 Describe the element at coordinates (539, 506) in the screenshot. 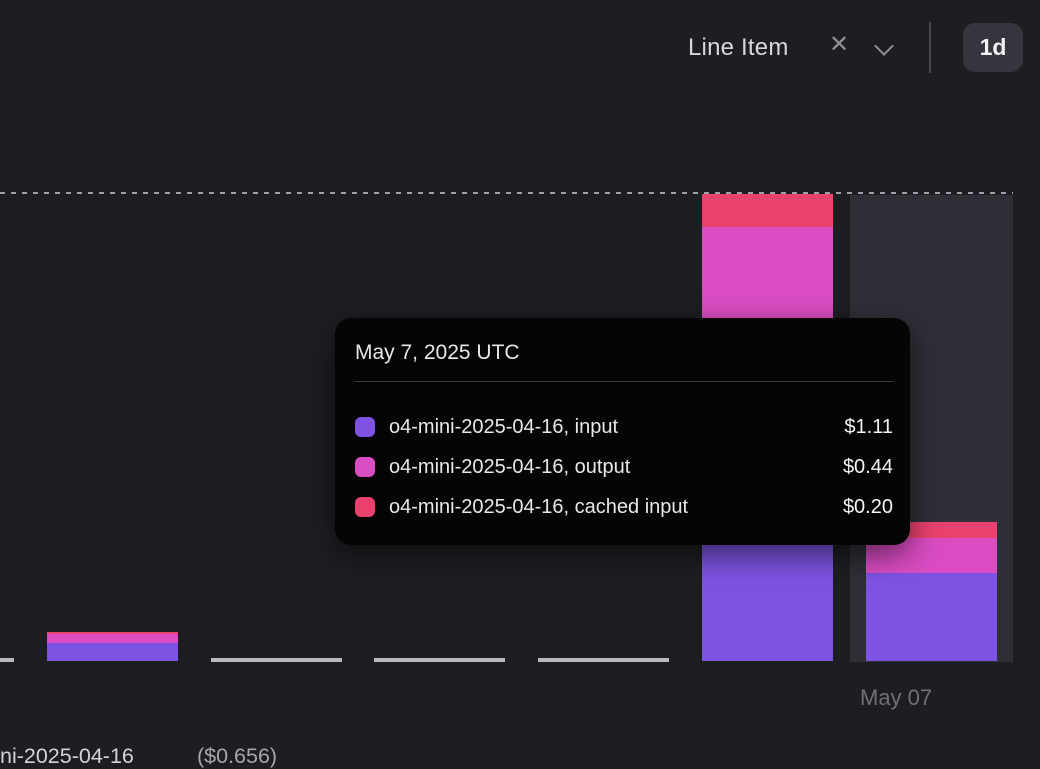

I see `tooltip-row-label: o4-mini-2025-04-16, cached input` at that location.